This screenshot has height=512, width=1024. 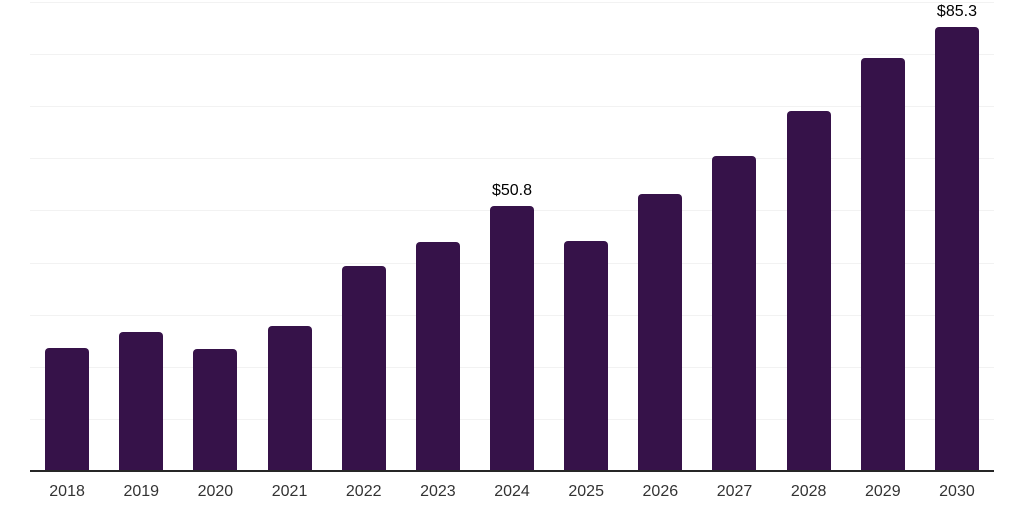 What do you see at coordinates (512, 191) in the screenshot?
I see `bar-value-label-2024: $50.8` at bounding box center [512, 191].